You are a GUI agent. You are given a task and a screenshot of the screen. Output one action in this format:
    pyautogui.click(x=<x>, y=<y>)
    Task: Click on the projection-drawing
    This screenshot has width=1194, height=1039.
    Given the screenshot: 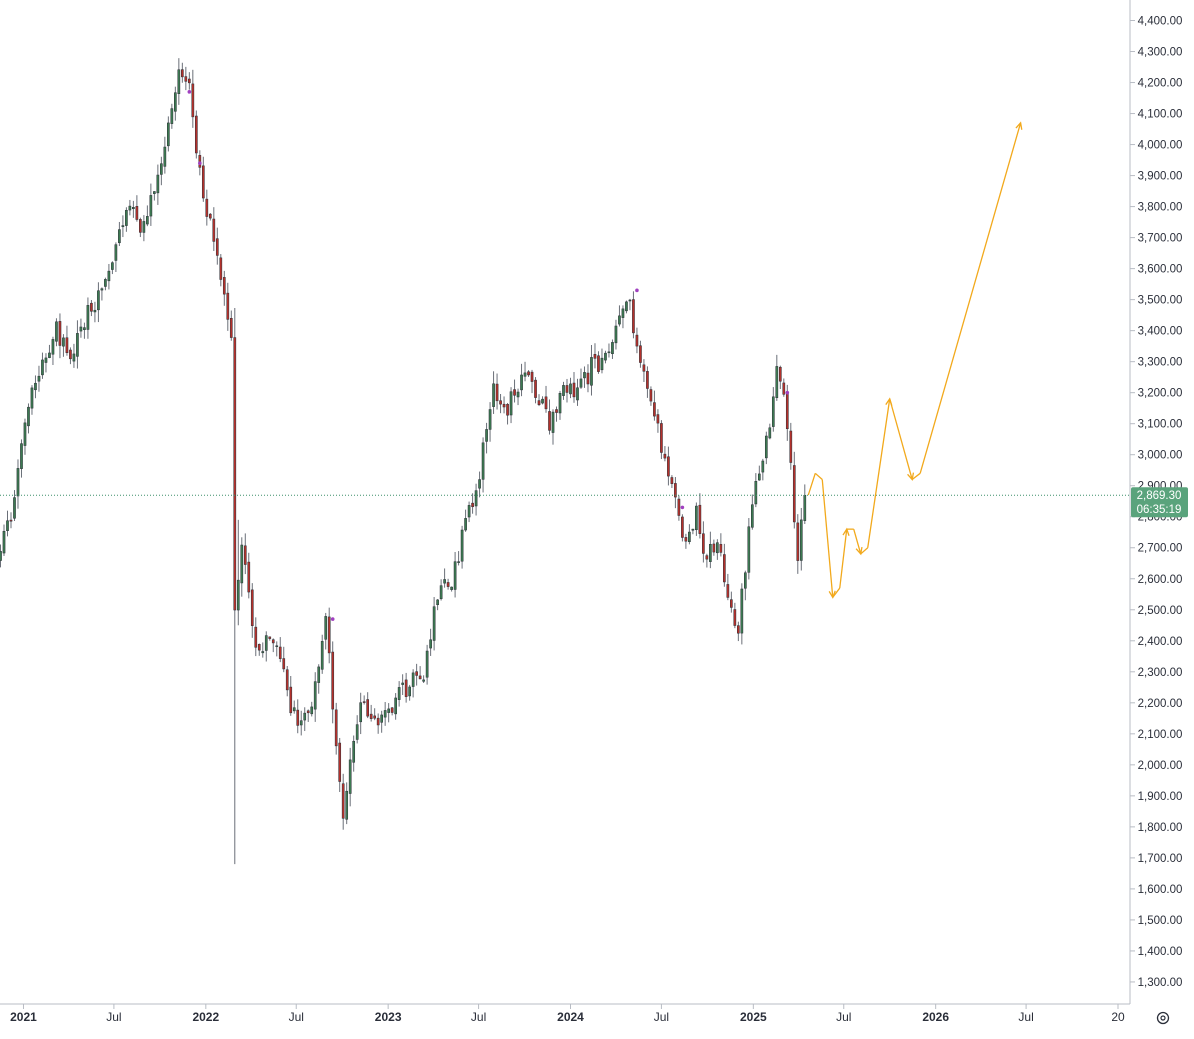 What is the action you would take?
    pyautogui.click(x=915, y=360)
    